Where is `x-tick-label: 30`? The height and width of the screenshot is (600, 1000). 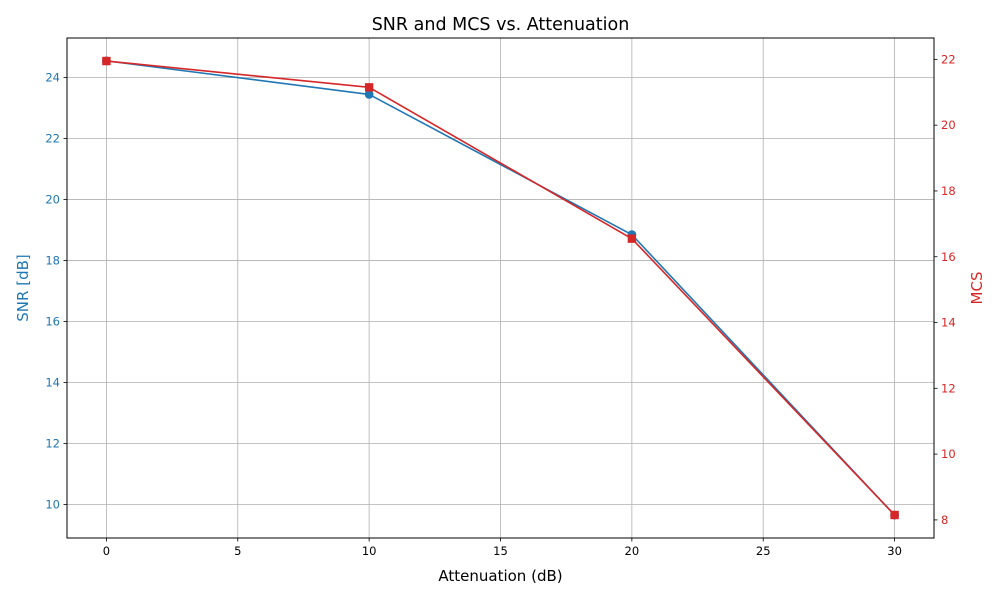
x-tick-label: 30 is located at coordinates (894, 551).